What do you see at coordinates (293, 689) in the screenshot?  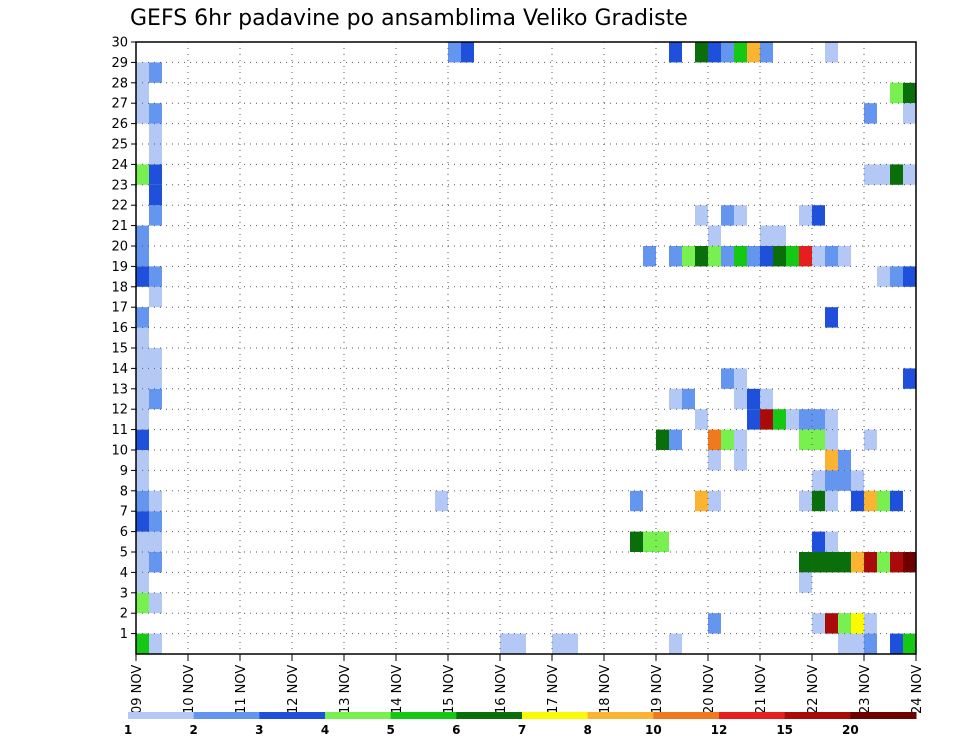 I see `x-tick-label: 12 NOV` at bounding box center [293, 689].